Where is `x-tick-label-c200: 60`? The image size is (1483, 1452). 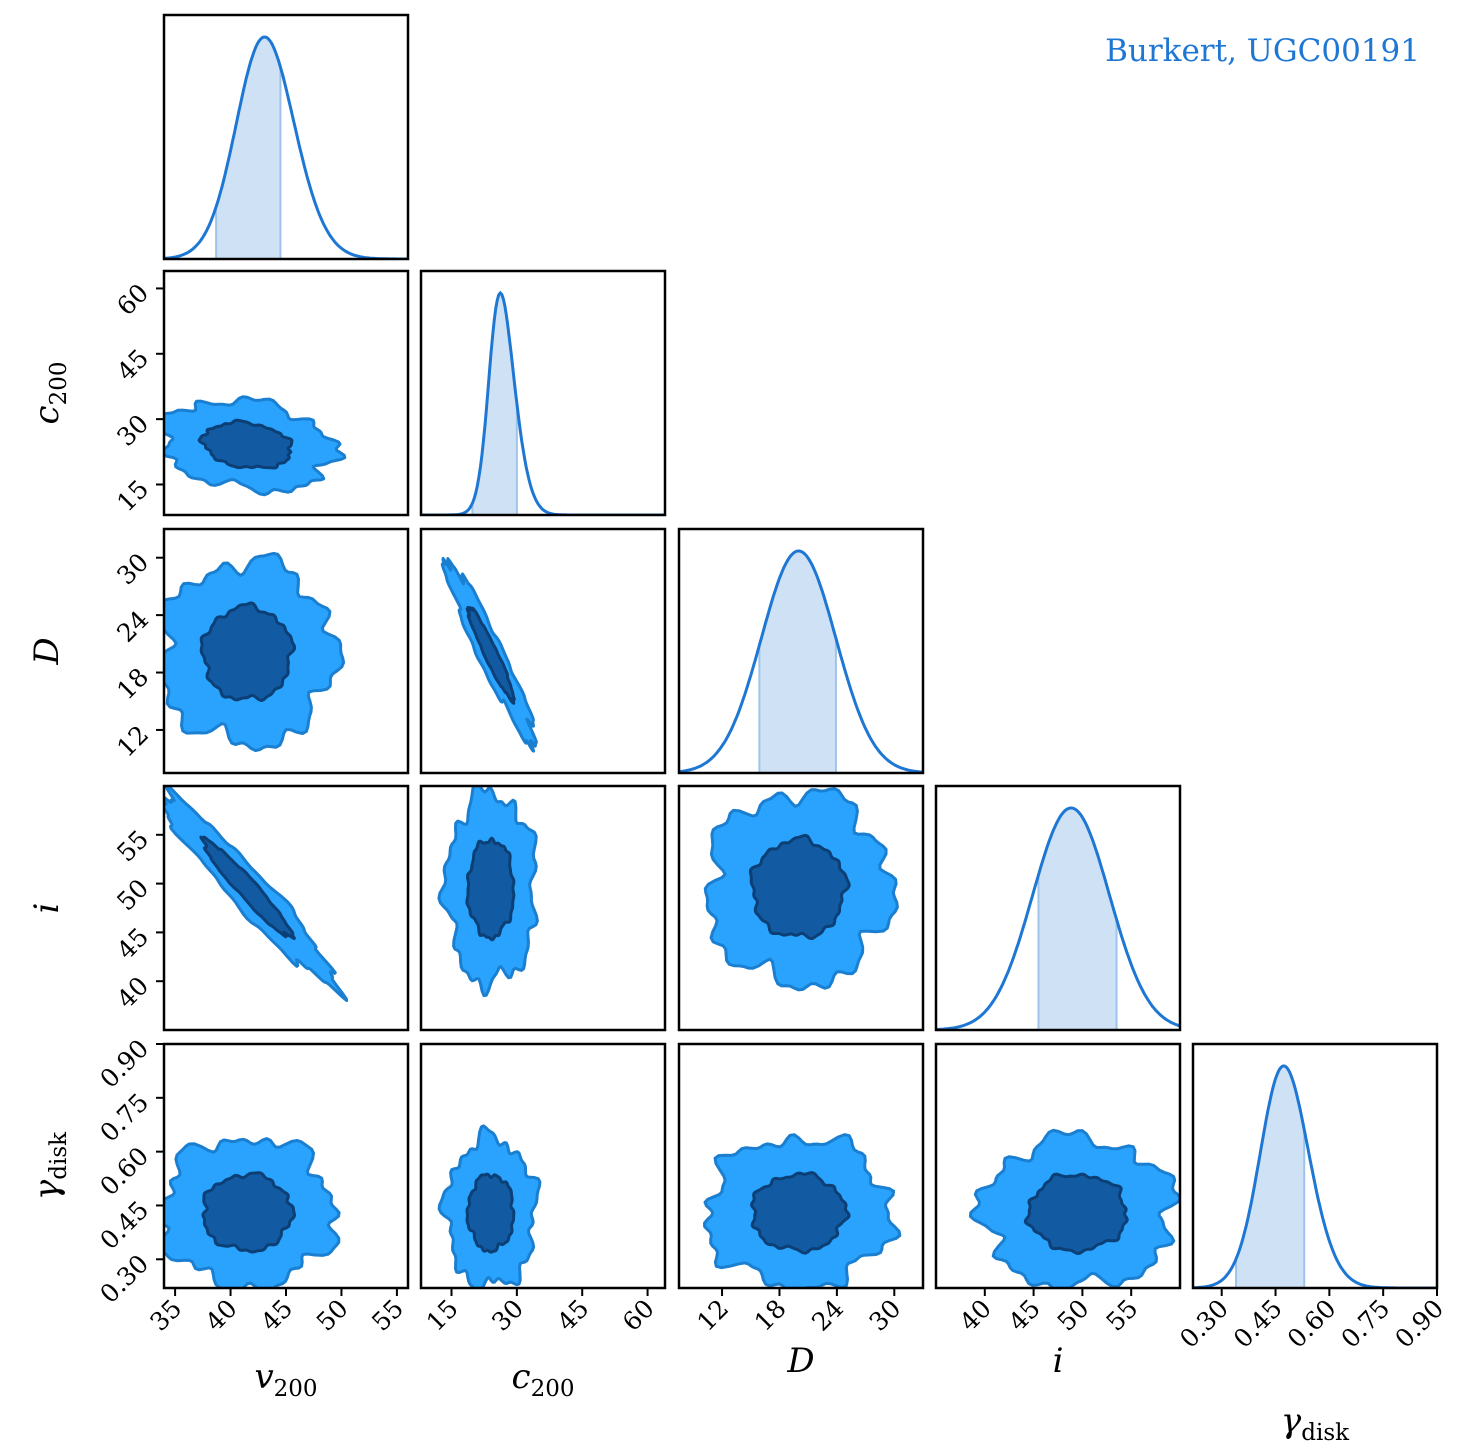
x-tick-label-c200: 60 is located at coordinates (638, 1315).